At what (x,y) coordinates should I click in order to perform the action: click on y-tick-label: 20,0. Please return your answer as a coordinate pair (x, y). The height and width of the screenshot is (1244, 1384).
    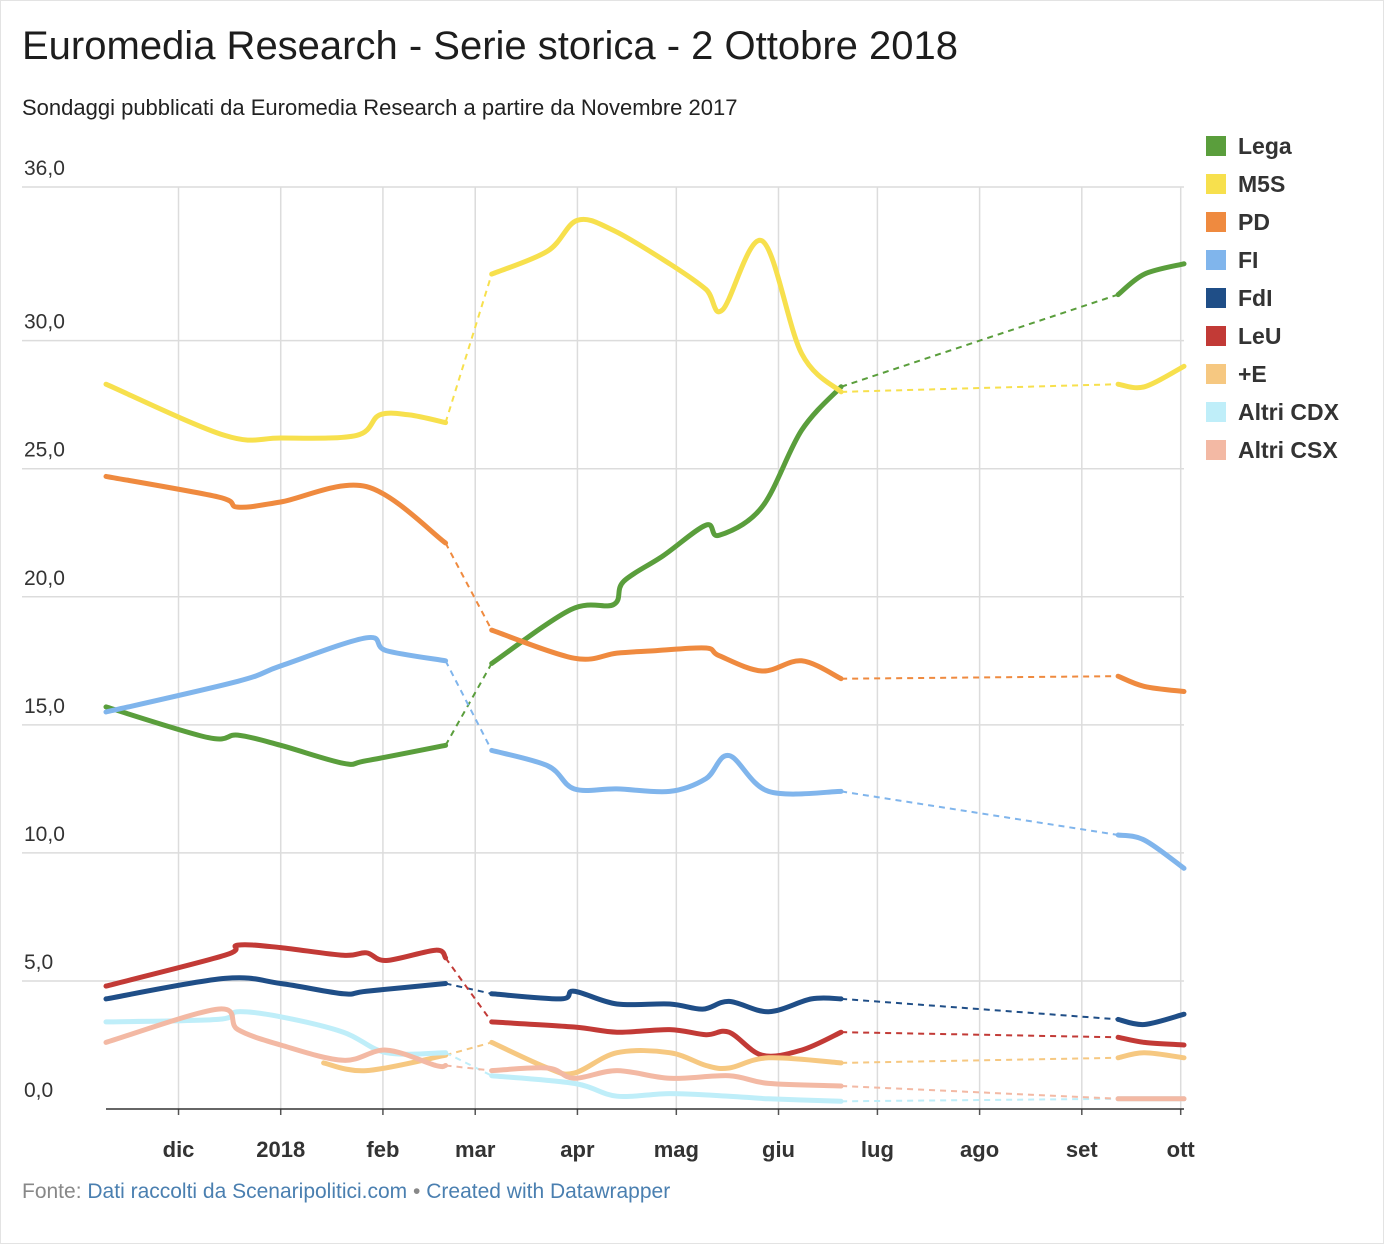
    Looking at the image, I should click on (44, 578).